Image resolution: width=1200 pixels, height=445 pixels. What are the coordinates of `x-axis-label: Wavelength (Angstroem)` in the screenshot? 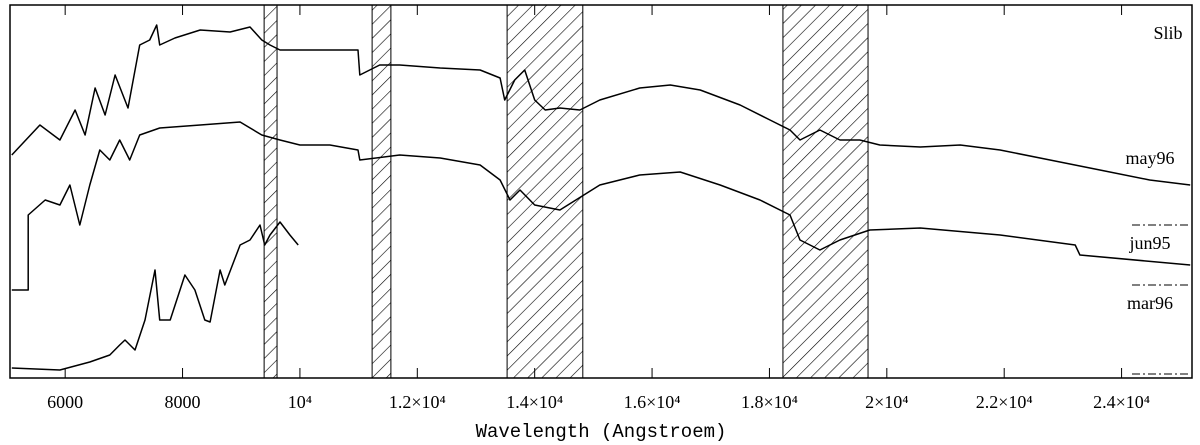 It's located at (601, 432).